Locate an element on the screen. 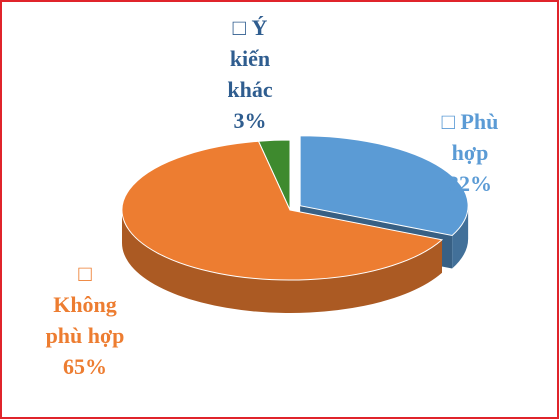  value-label: 65% is located at coordinates (85, 366).